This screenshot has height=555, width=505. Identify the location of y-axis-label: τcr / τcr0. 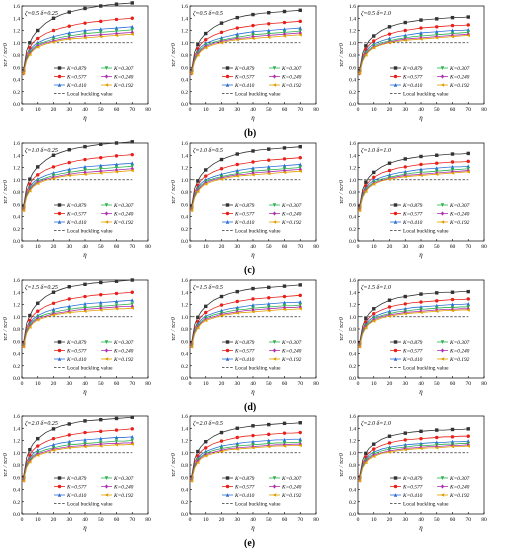
(341, 54).